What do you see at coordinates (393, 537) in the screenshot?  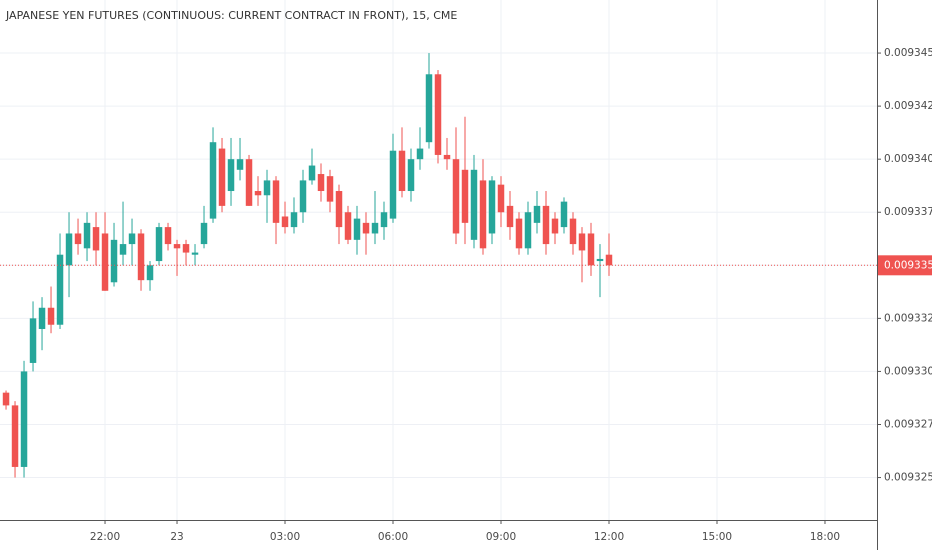 I see `x-tick-label: 06:00` at bounding box center [393, 537].